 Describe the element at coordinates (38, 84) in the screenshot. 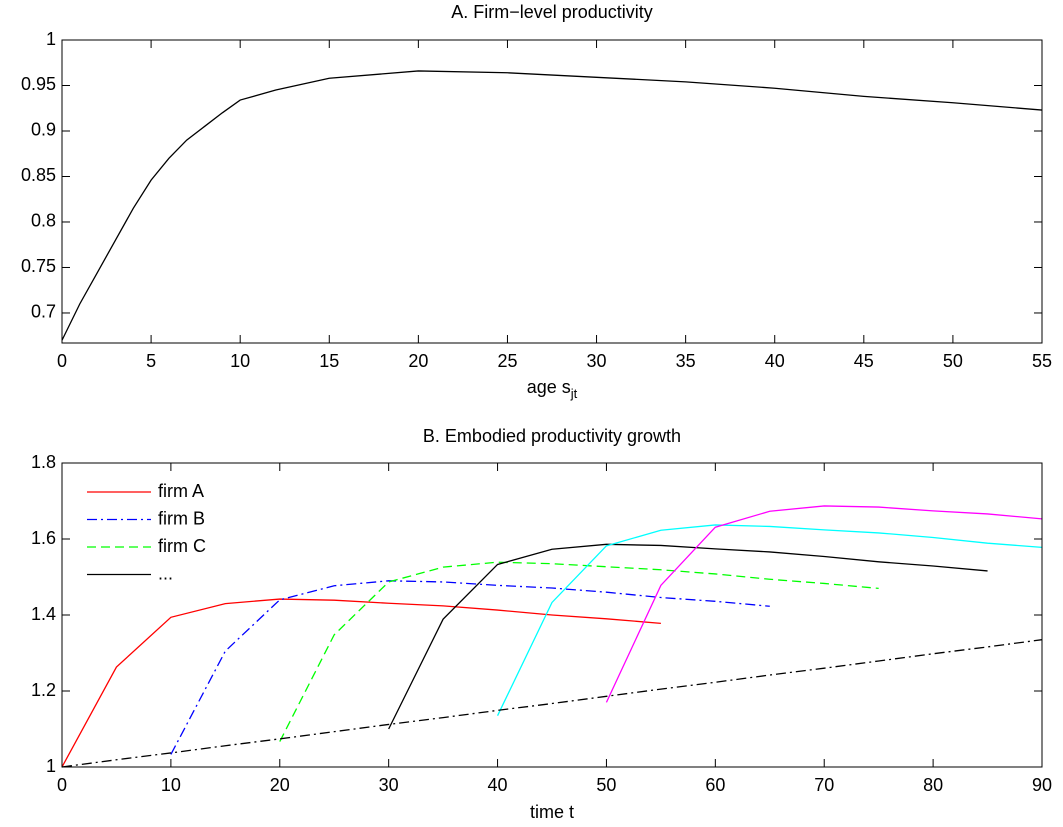

I see `y-tick-label: 0.95` at that location.